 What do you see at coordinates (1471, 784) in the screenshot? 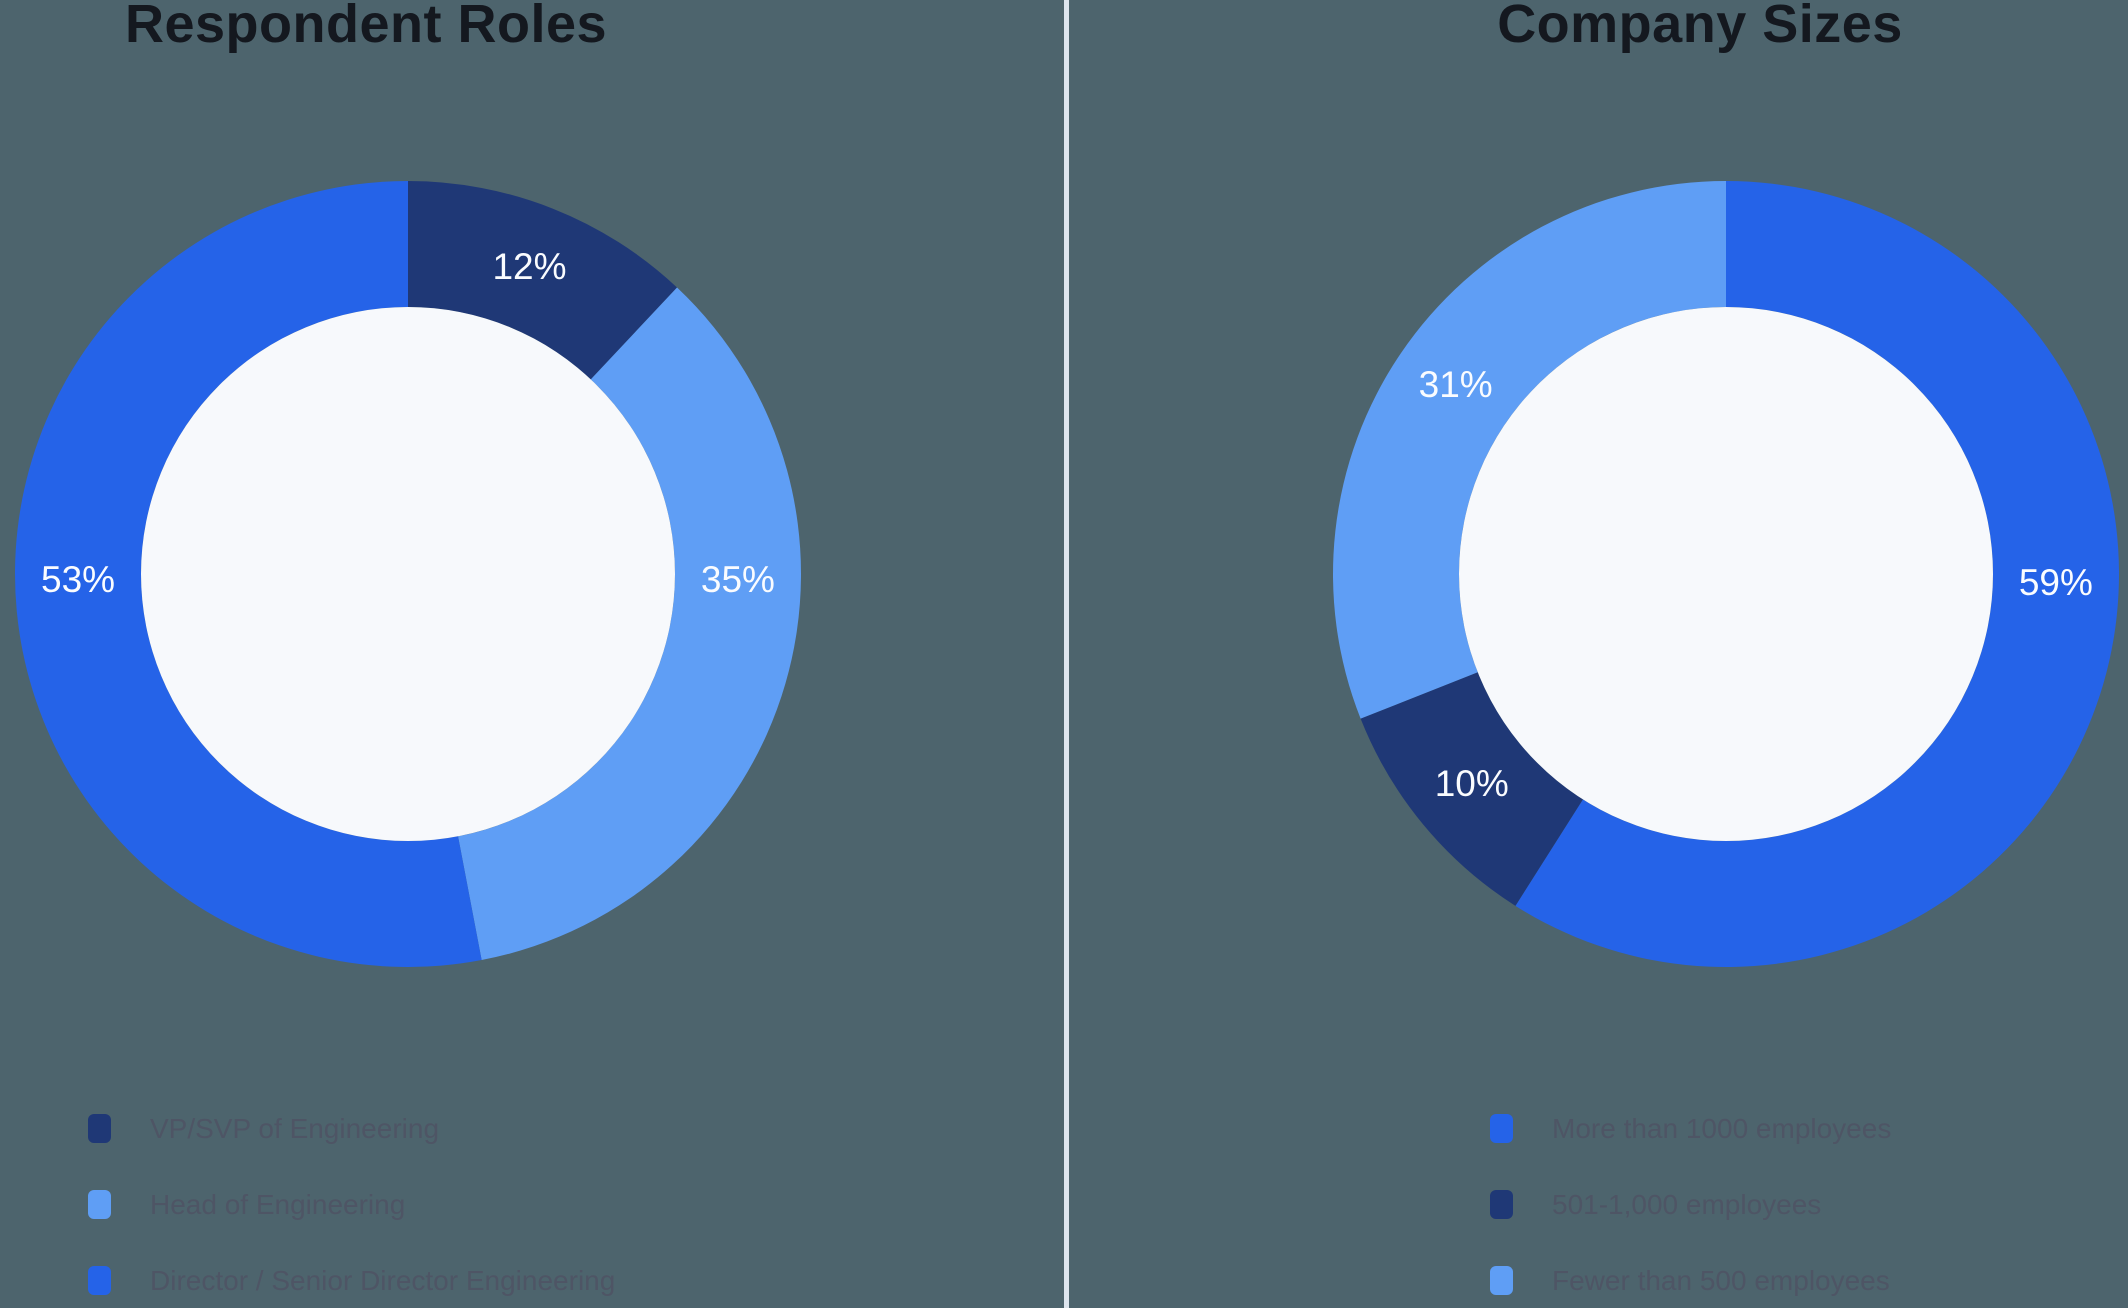
I see `slice-percent-label: 10%` at bounding box center [1471, 784].